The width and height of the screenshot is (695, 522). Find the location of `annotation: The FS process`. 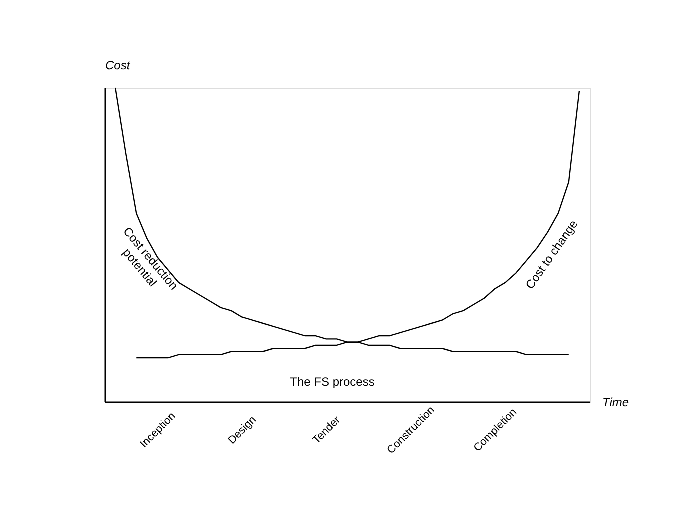

annotation: The FS process is located at coordinates (332, 382).